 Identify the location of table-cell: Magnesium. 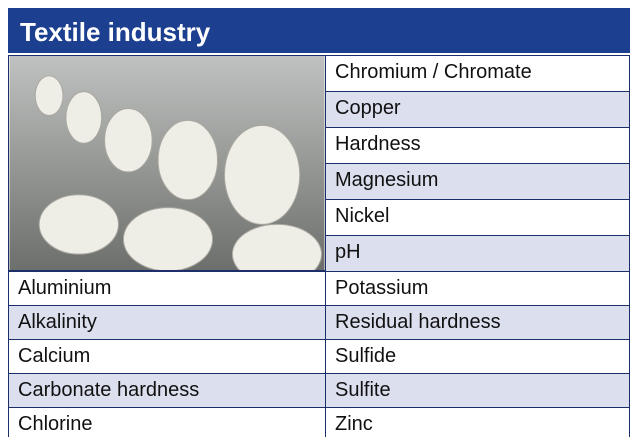
(477, 181).